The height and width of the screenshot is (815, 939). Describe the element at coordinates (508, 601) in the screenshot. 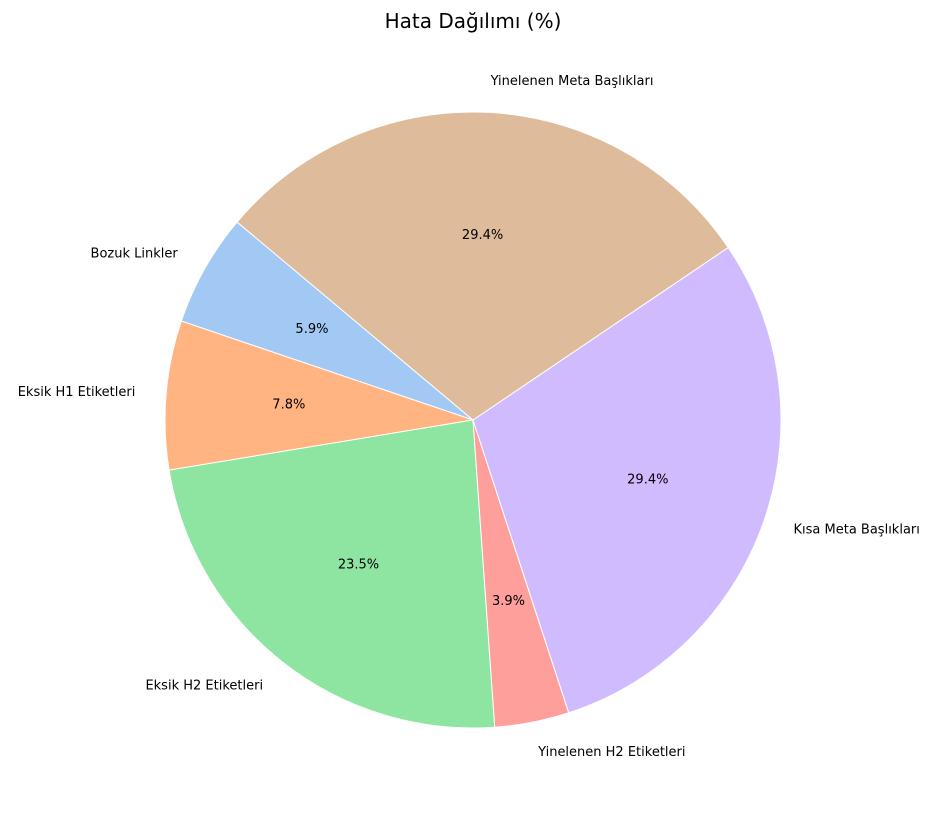

I see `slice-percent-label: 3.9%` at that location.